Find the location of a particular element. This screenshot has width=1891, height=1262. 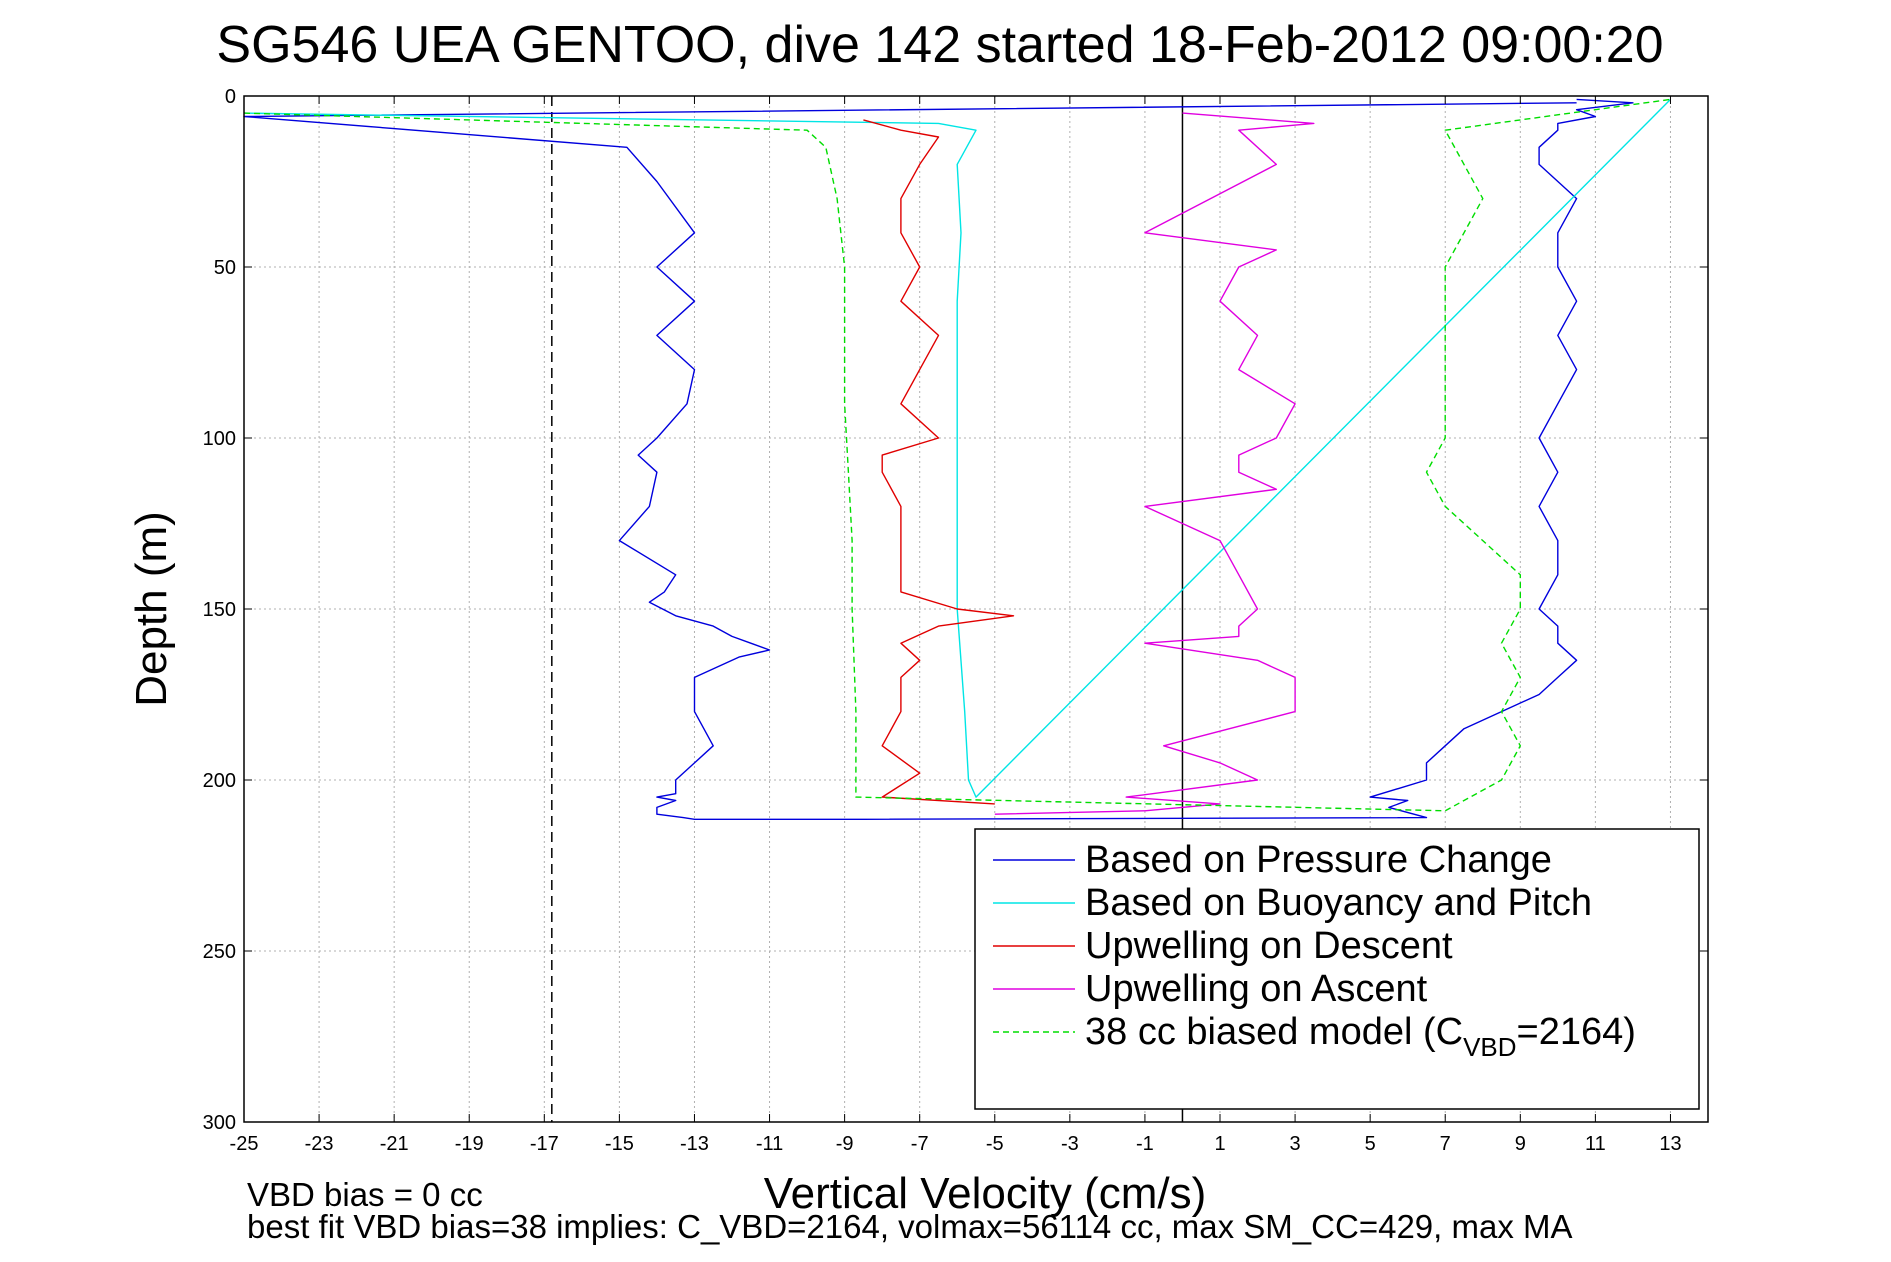

x-tick-label: 3 is located at coordinates (1295, 1144).